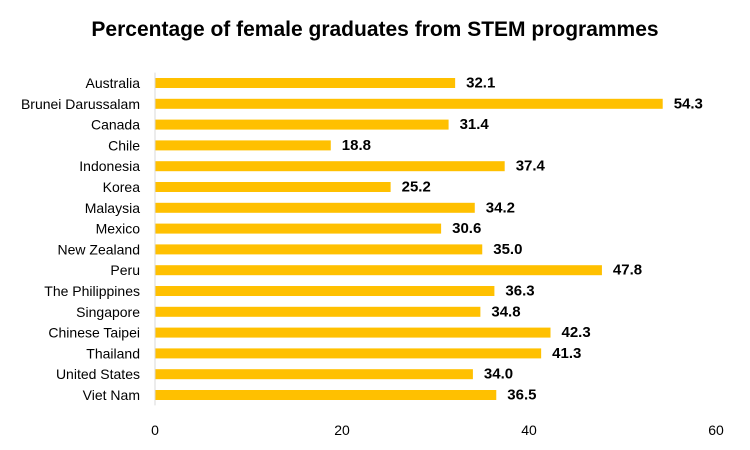  I want to click on category-label: New Zealand, so click(99, 249).